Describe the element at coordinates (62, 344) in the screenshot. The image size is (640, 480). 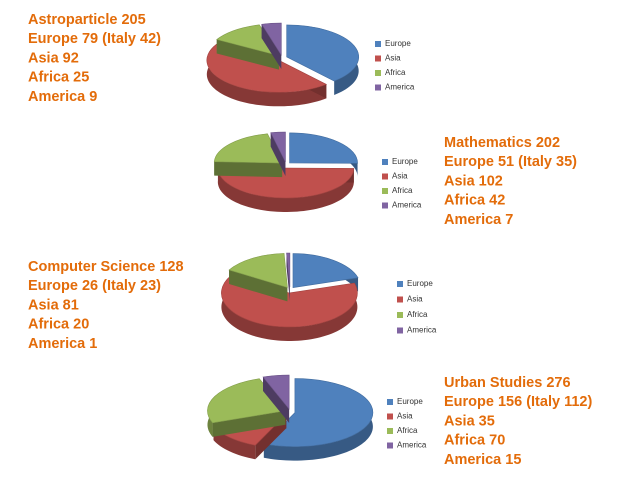
I see `annotation: America 1` at that location.